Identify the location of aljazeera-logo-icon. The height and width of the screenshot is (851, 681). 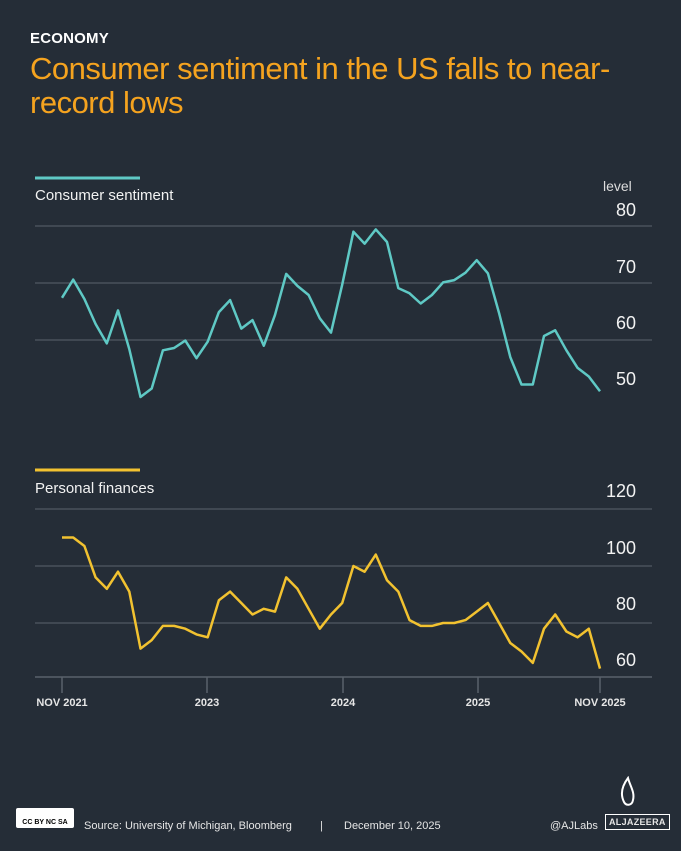
(628, 793).